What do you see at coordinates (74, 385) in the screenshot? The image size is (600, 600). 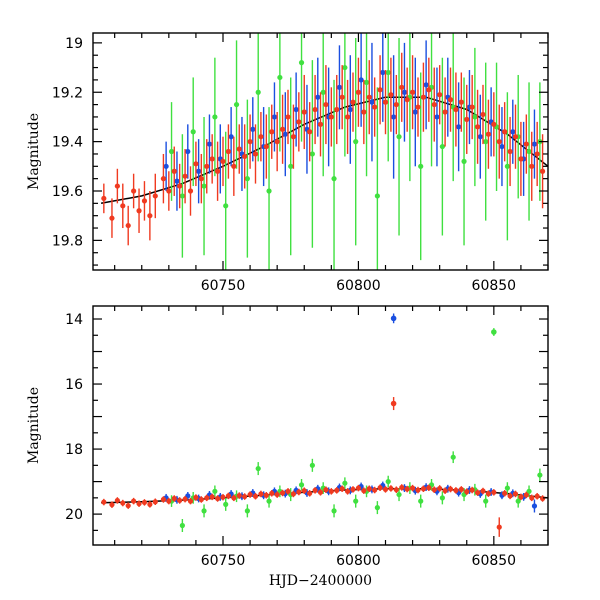 I see `y-tick-label: 16` at bounding box center [74, 385].